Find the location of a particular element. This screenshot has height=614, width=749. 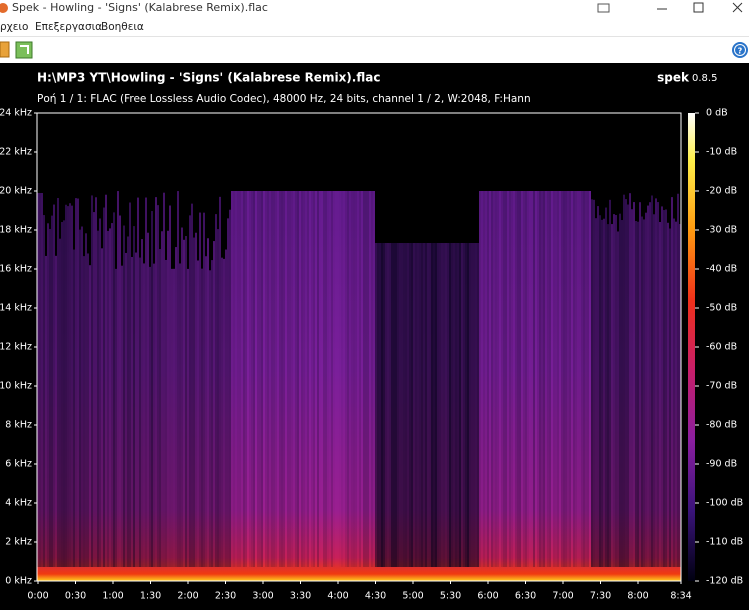

menu-item: ρχειο is located at coordinates (14, 27).